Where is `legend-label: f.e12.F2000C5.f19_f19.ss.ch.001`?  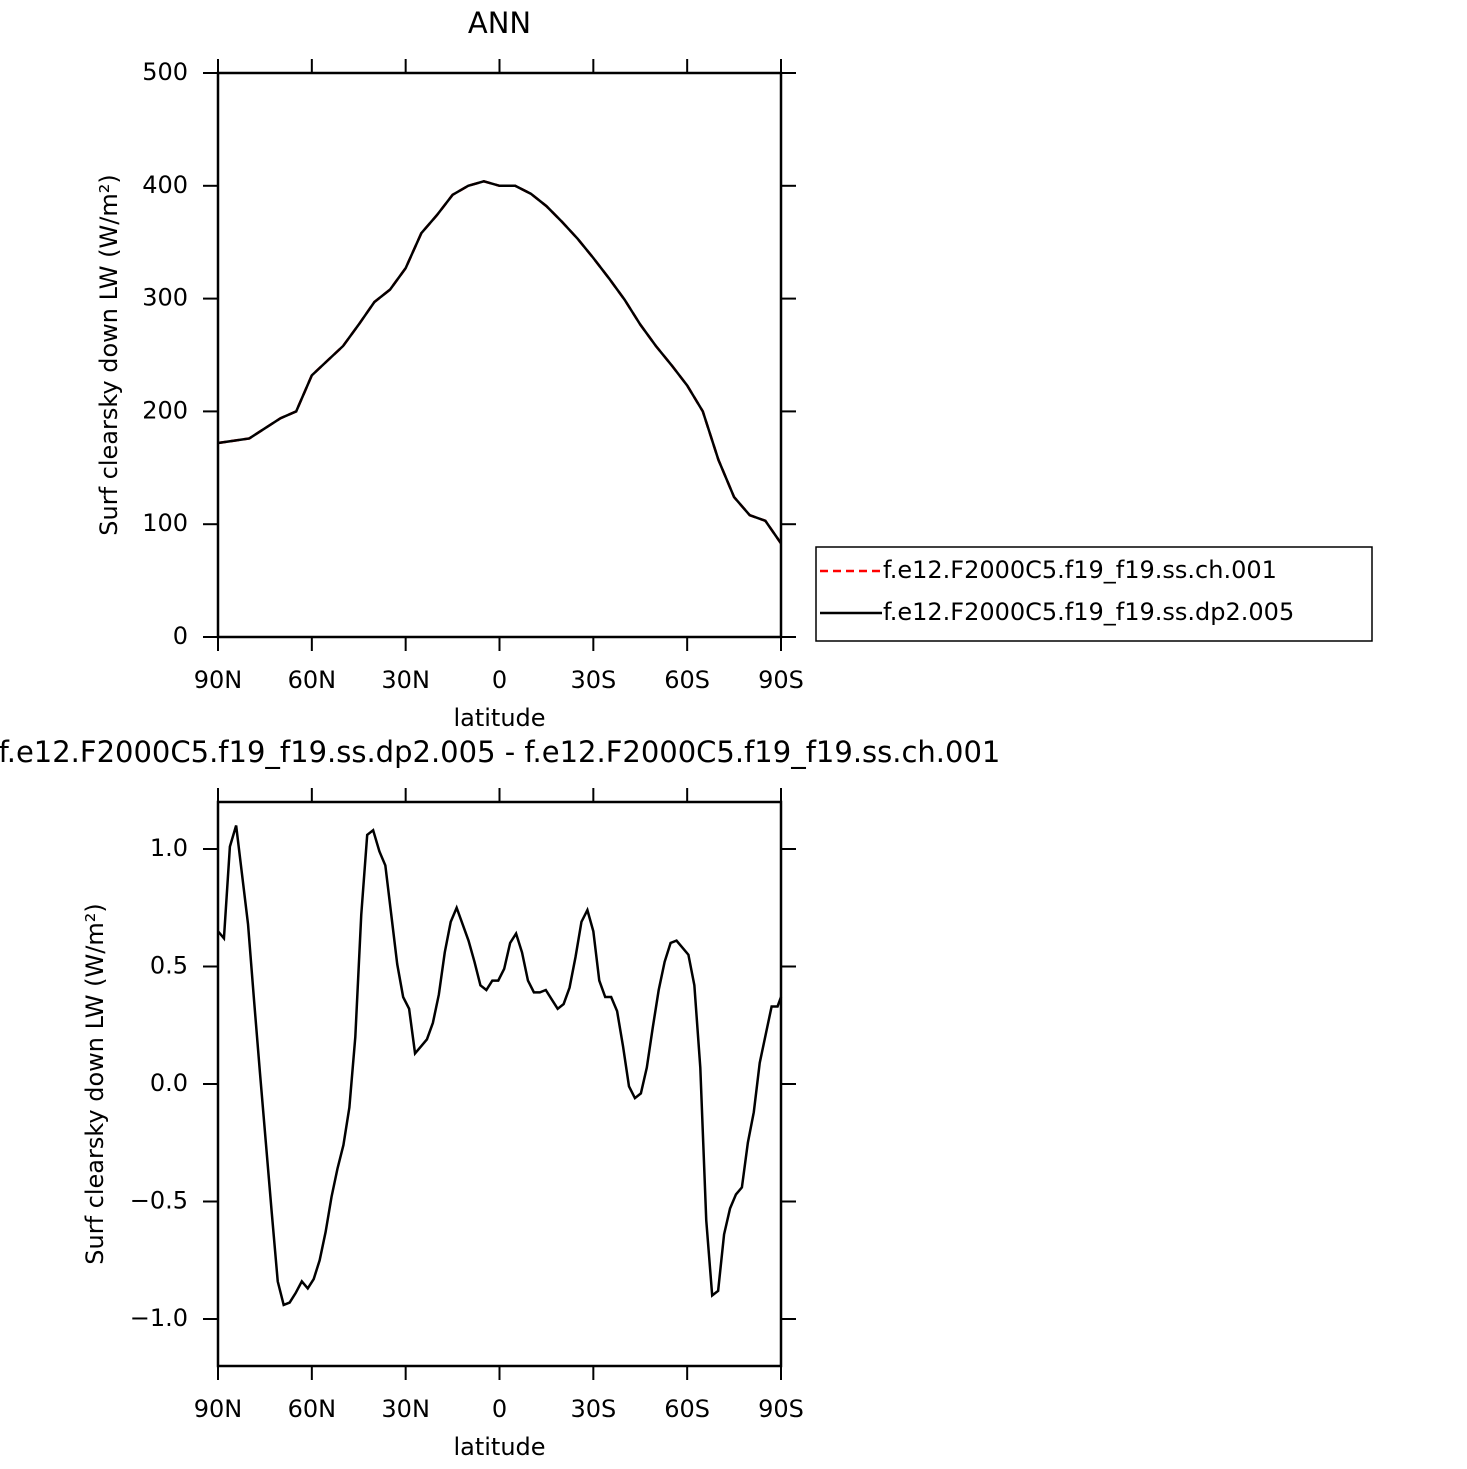 legend-label: f.e12.F2000C5.f19_f19.ss.ch.001 is located at coordinates (1080, 570).